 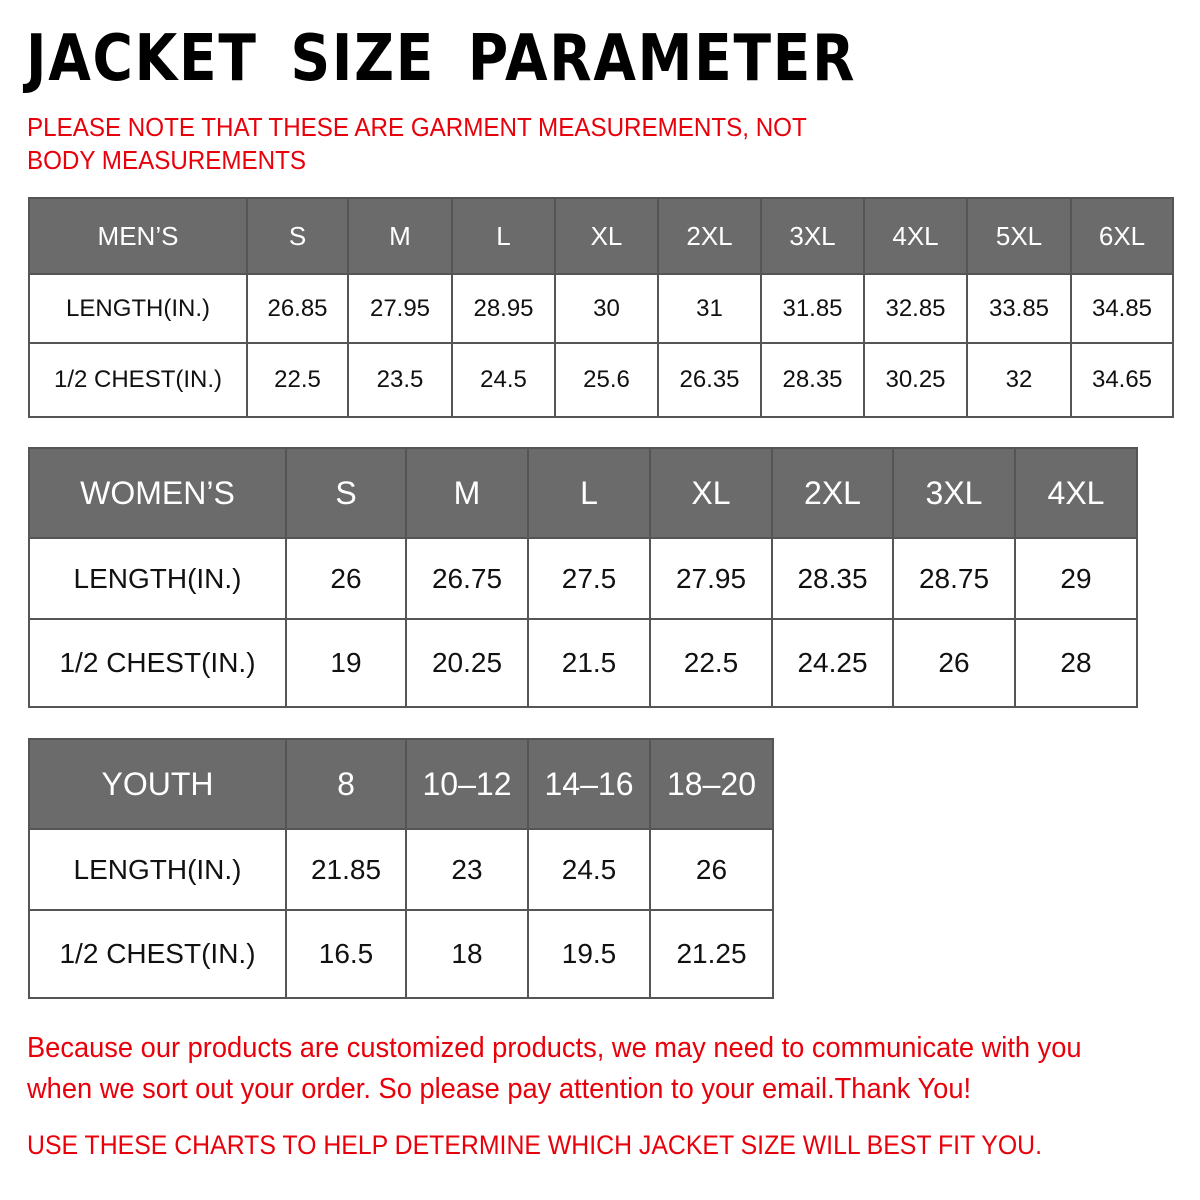 What do you see at coordinates (467, 954) in the screenshot?
I see `measurement-cell: 18` at bounding box center [467, 954].